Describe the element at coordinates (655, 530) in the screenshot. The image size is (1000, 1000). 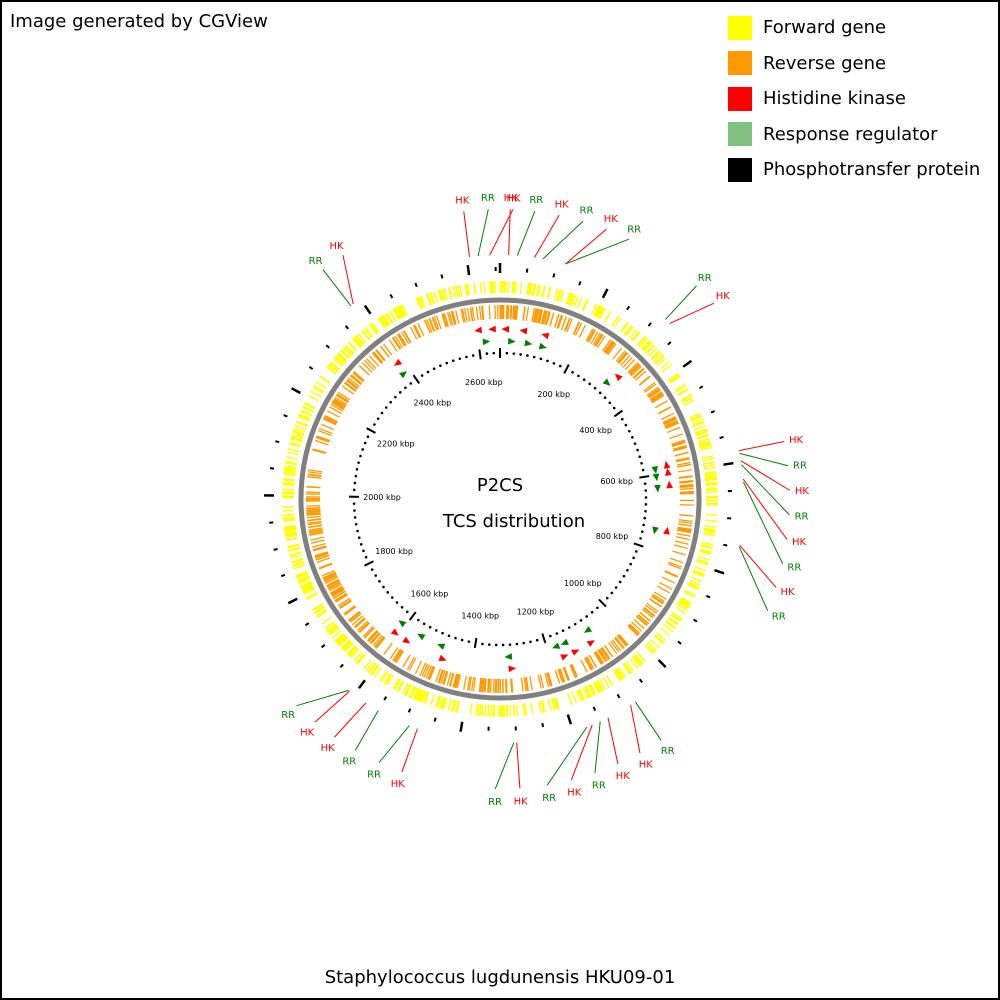
I see `response-regulator-marker` at that location.